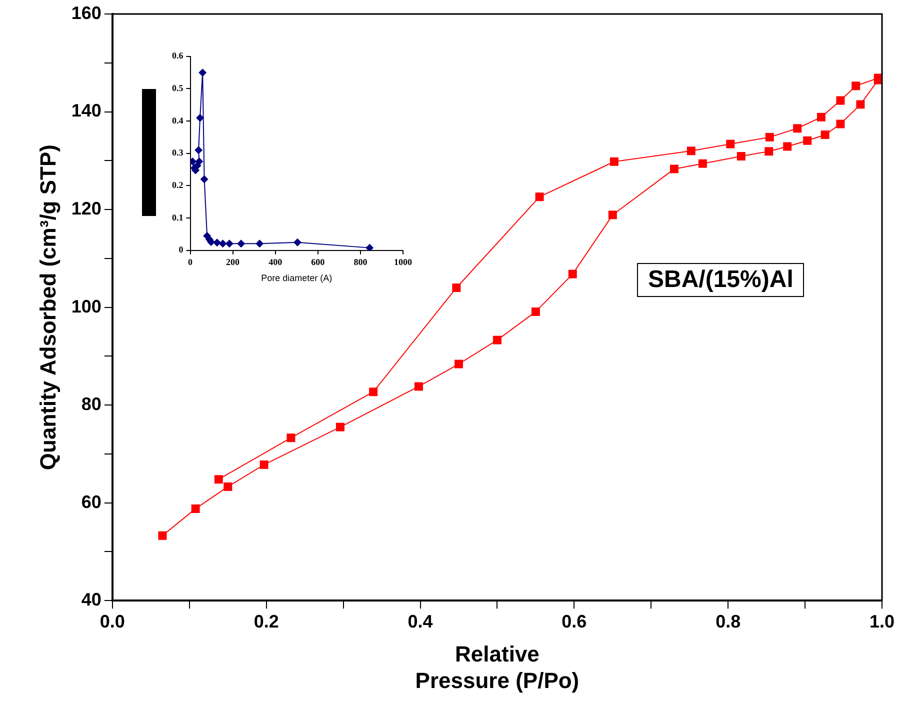 The width and height of the screenshot is (900, 721). I want to click on y-tick-label: 100, so click(86, 306).